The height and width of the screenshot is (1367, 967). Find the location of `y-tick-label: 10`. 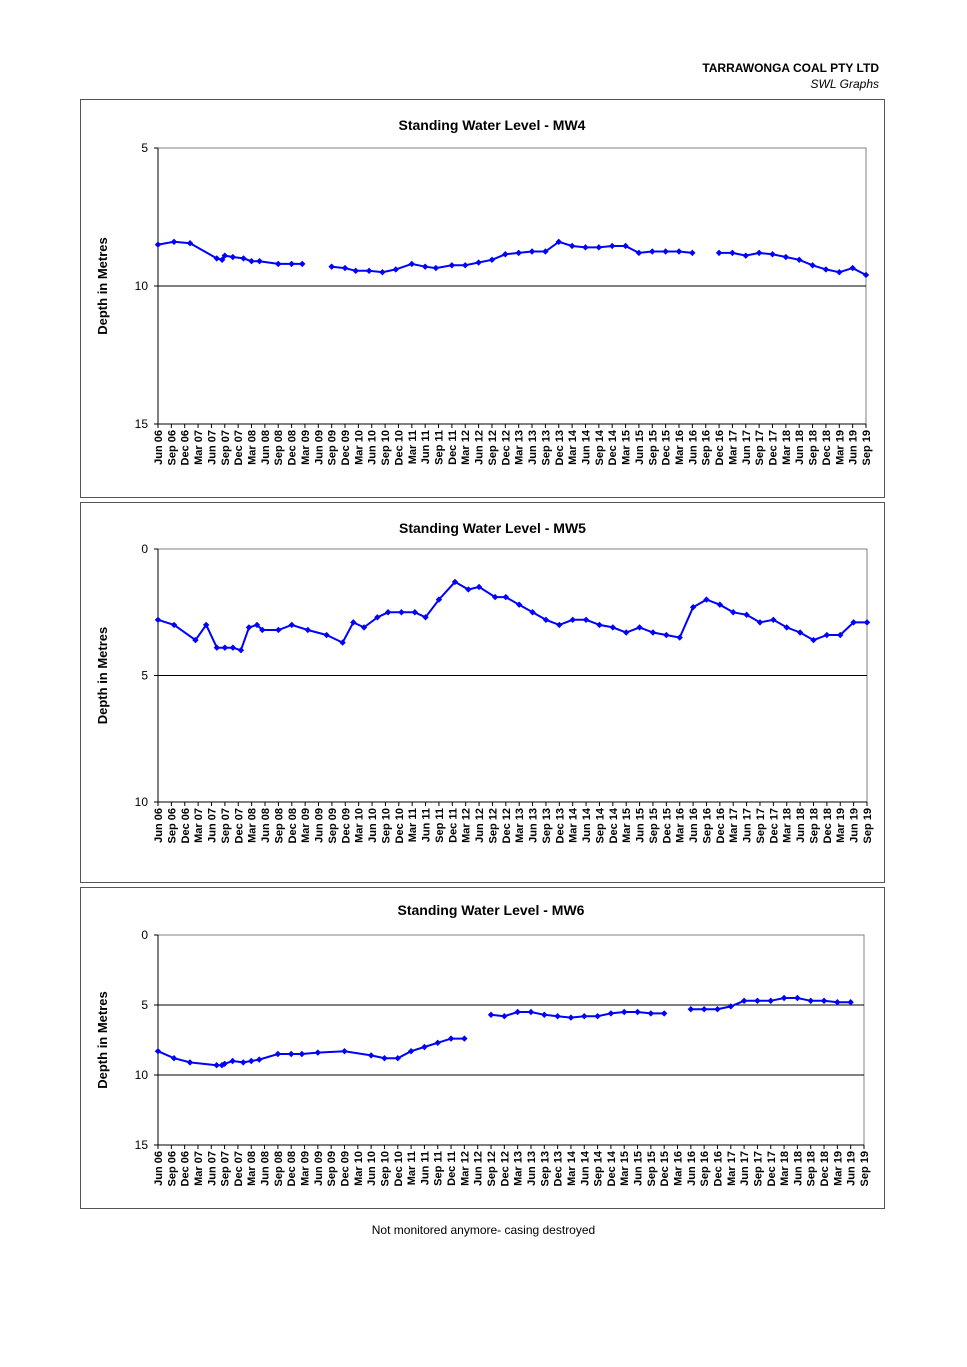

y-tick-label: 10 is located at coordinates (142, 802).